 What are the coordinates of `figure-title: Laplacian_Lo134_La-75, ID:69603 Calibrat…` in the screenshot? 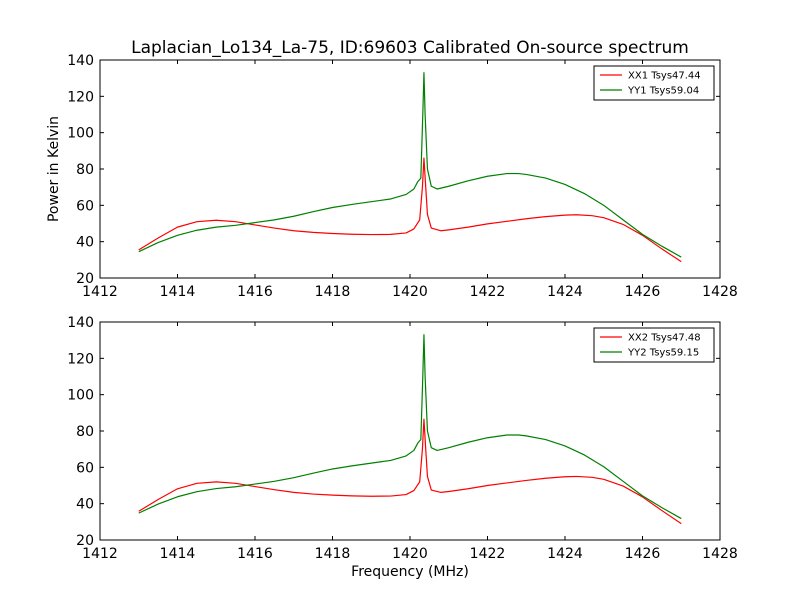 It's located at (410, 48).